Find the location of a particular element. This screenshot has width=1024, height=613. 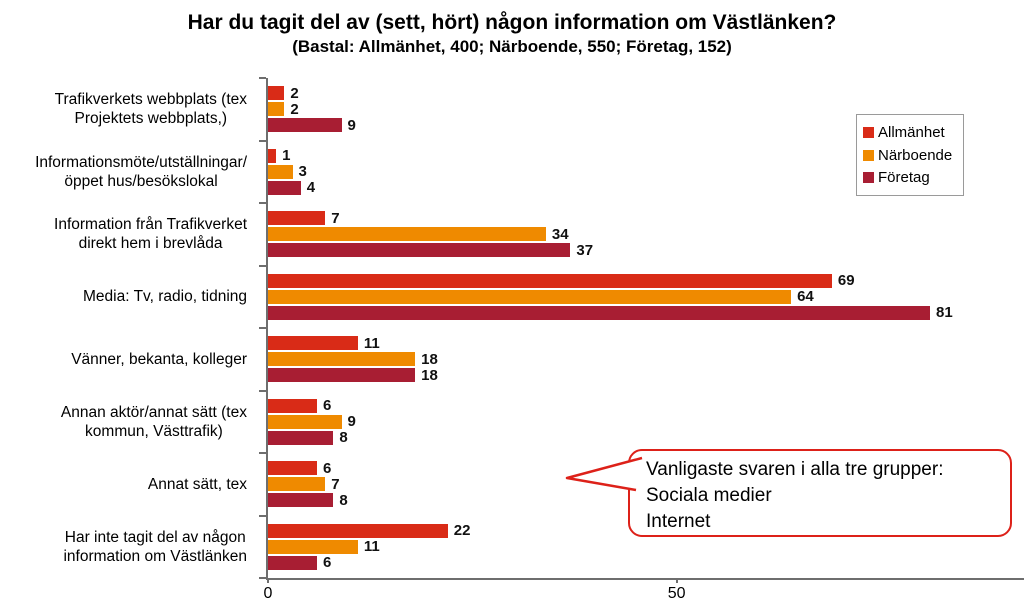

callout-line: Vanligaste svaren i alla tre grupper: is located at coordinates (795, 469).